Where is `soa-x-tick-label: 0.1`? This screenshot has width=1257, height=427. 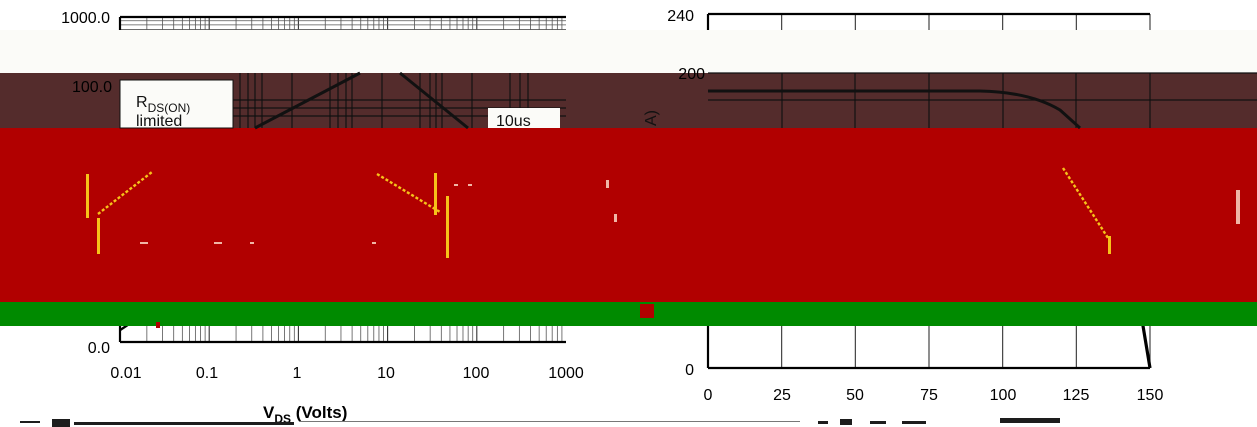 soa-x-tick-label: 0.1 is located at coordinates (207, 373).